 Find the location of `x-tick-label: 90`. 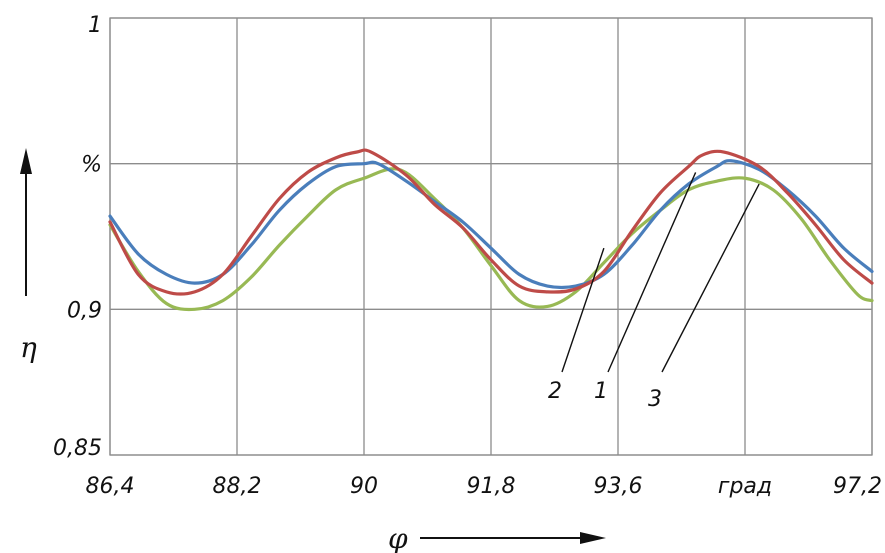

x-tick-label: 90 is located at coordinates (364, 486).